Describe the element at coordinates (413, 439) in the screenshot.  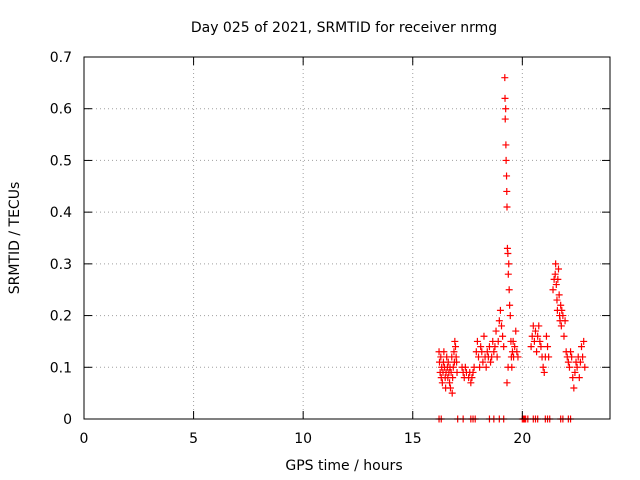
I see `x-tick-label: 15` at that location.